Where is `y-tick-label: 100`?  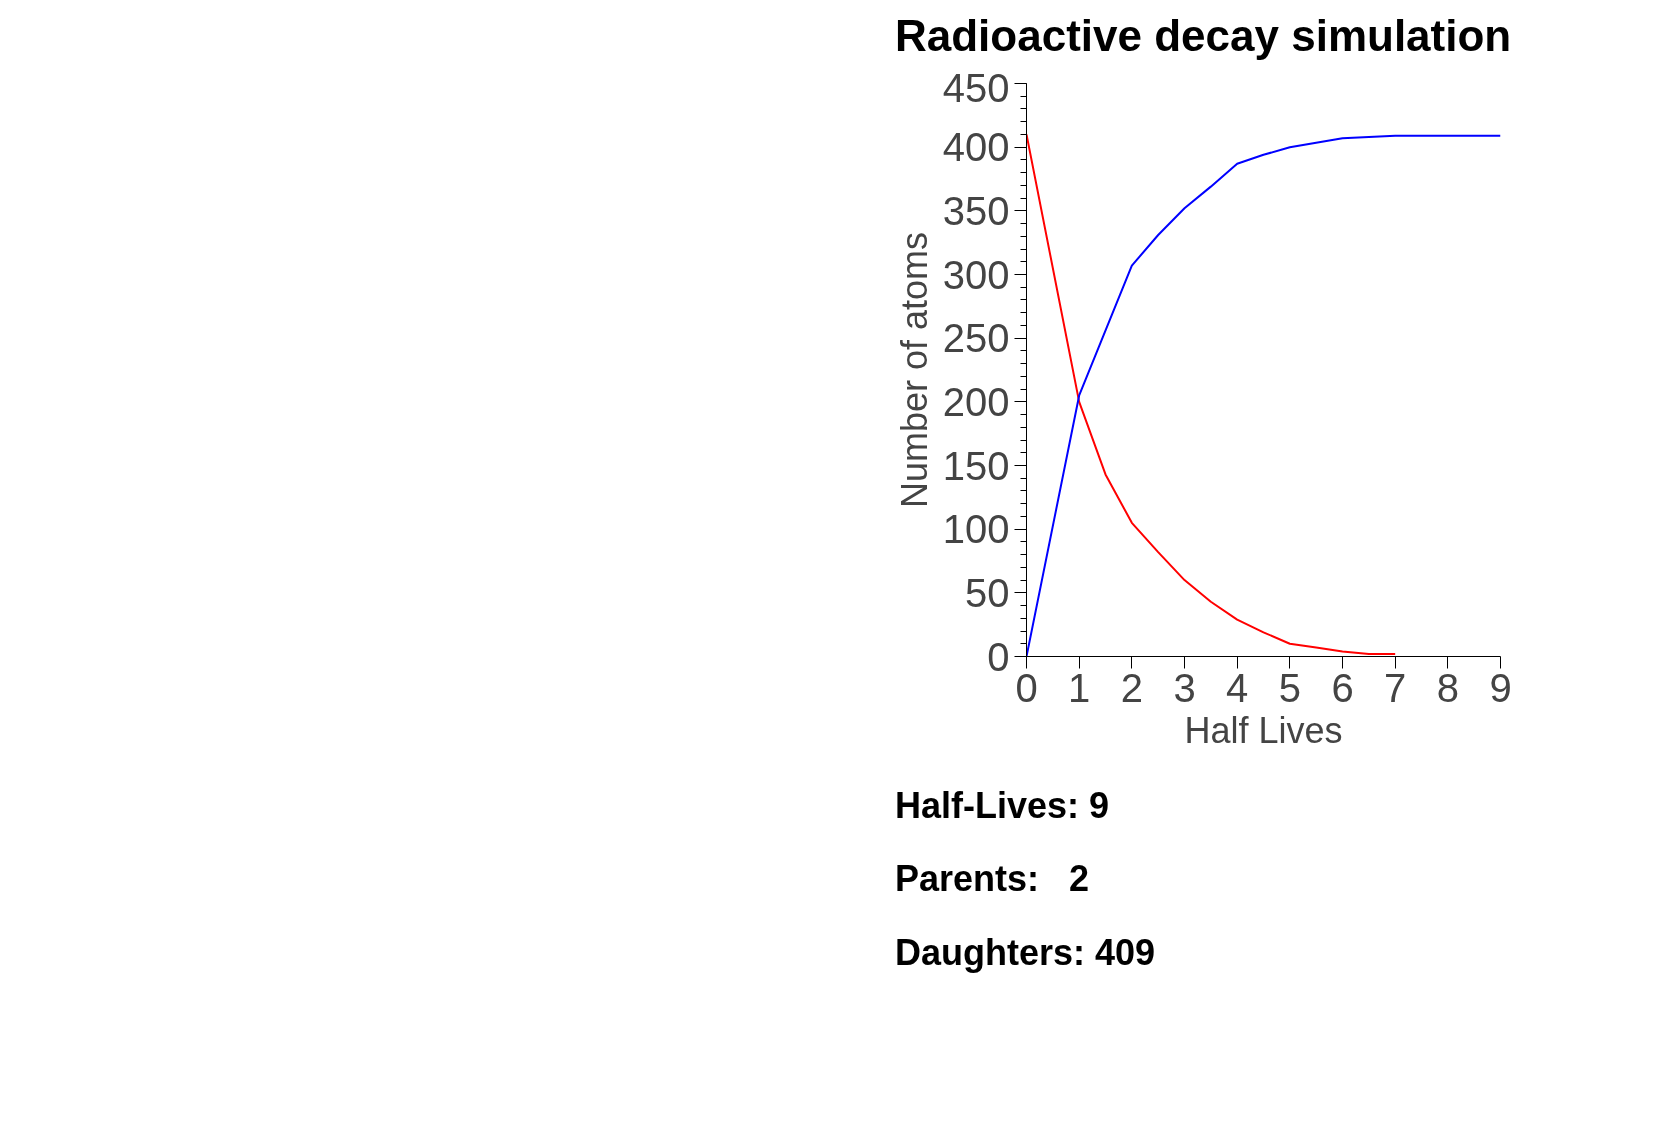
y-tick-label: 100 is located at coordinates (976, 529).